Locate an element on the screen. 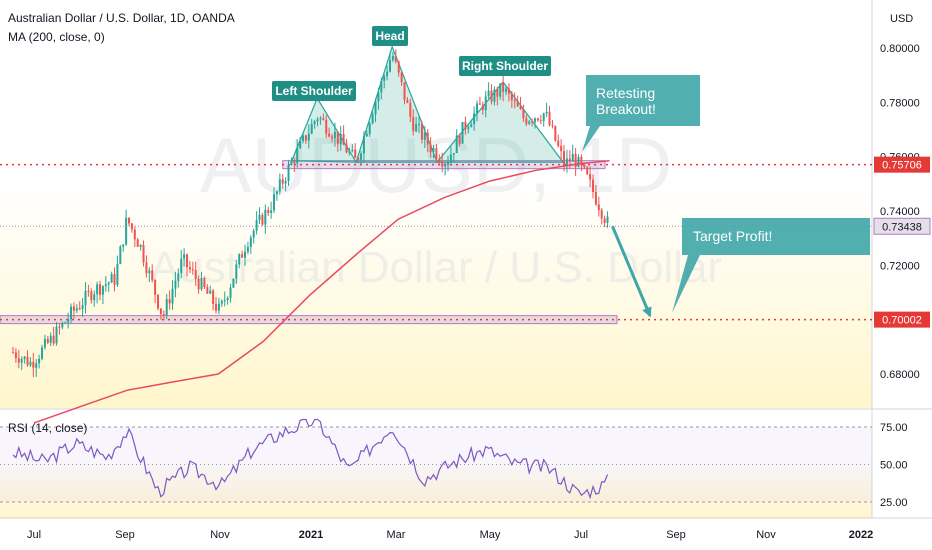 The width and height of the screenshot is (932, 550). currency-label: USD is located at coordinates (901, 19).